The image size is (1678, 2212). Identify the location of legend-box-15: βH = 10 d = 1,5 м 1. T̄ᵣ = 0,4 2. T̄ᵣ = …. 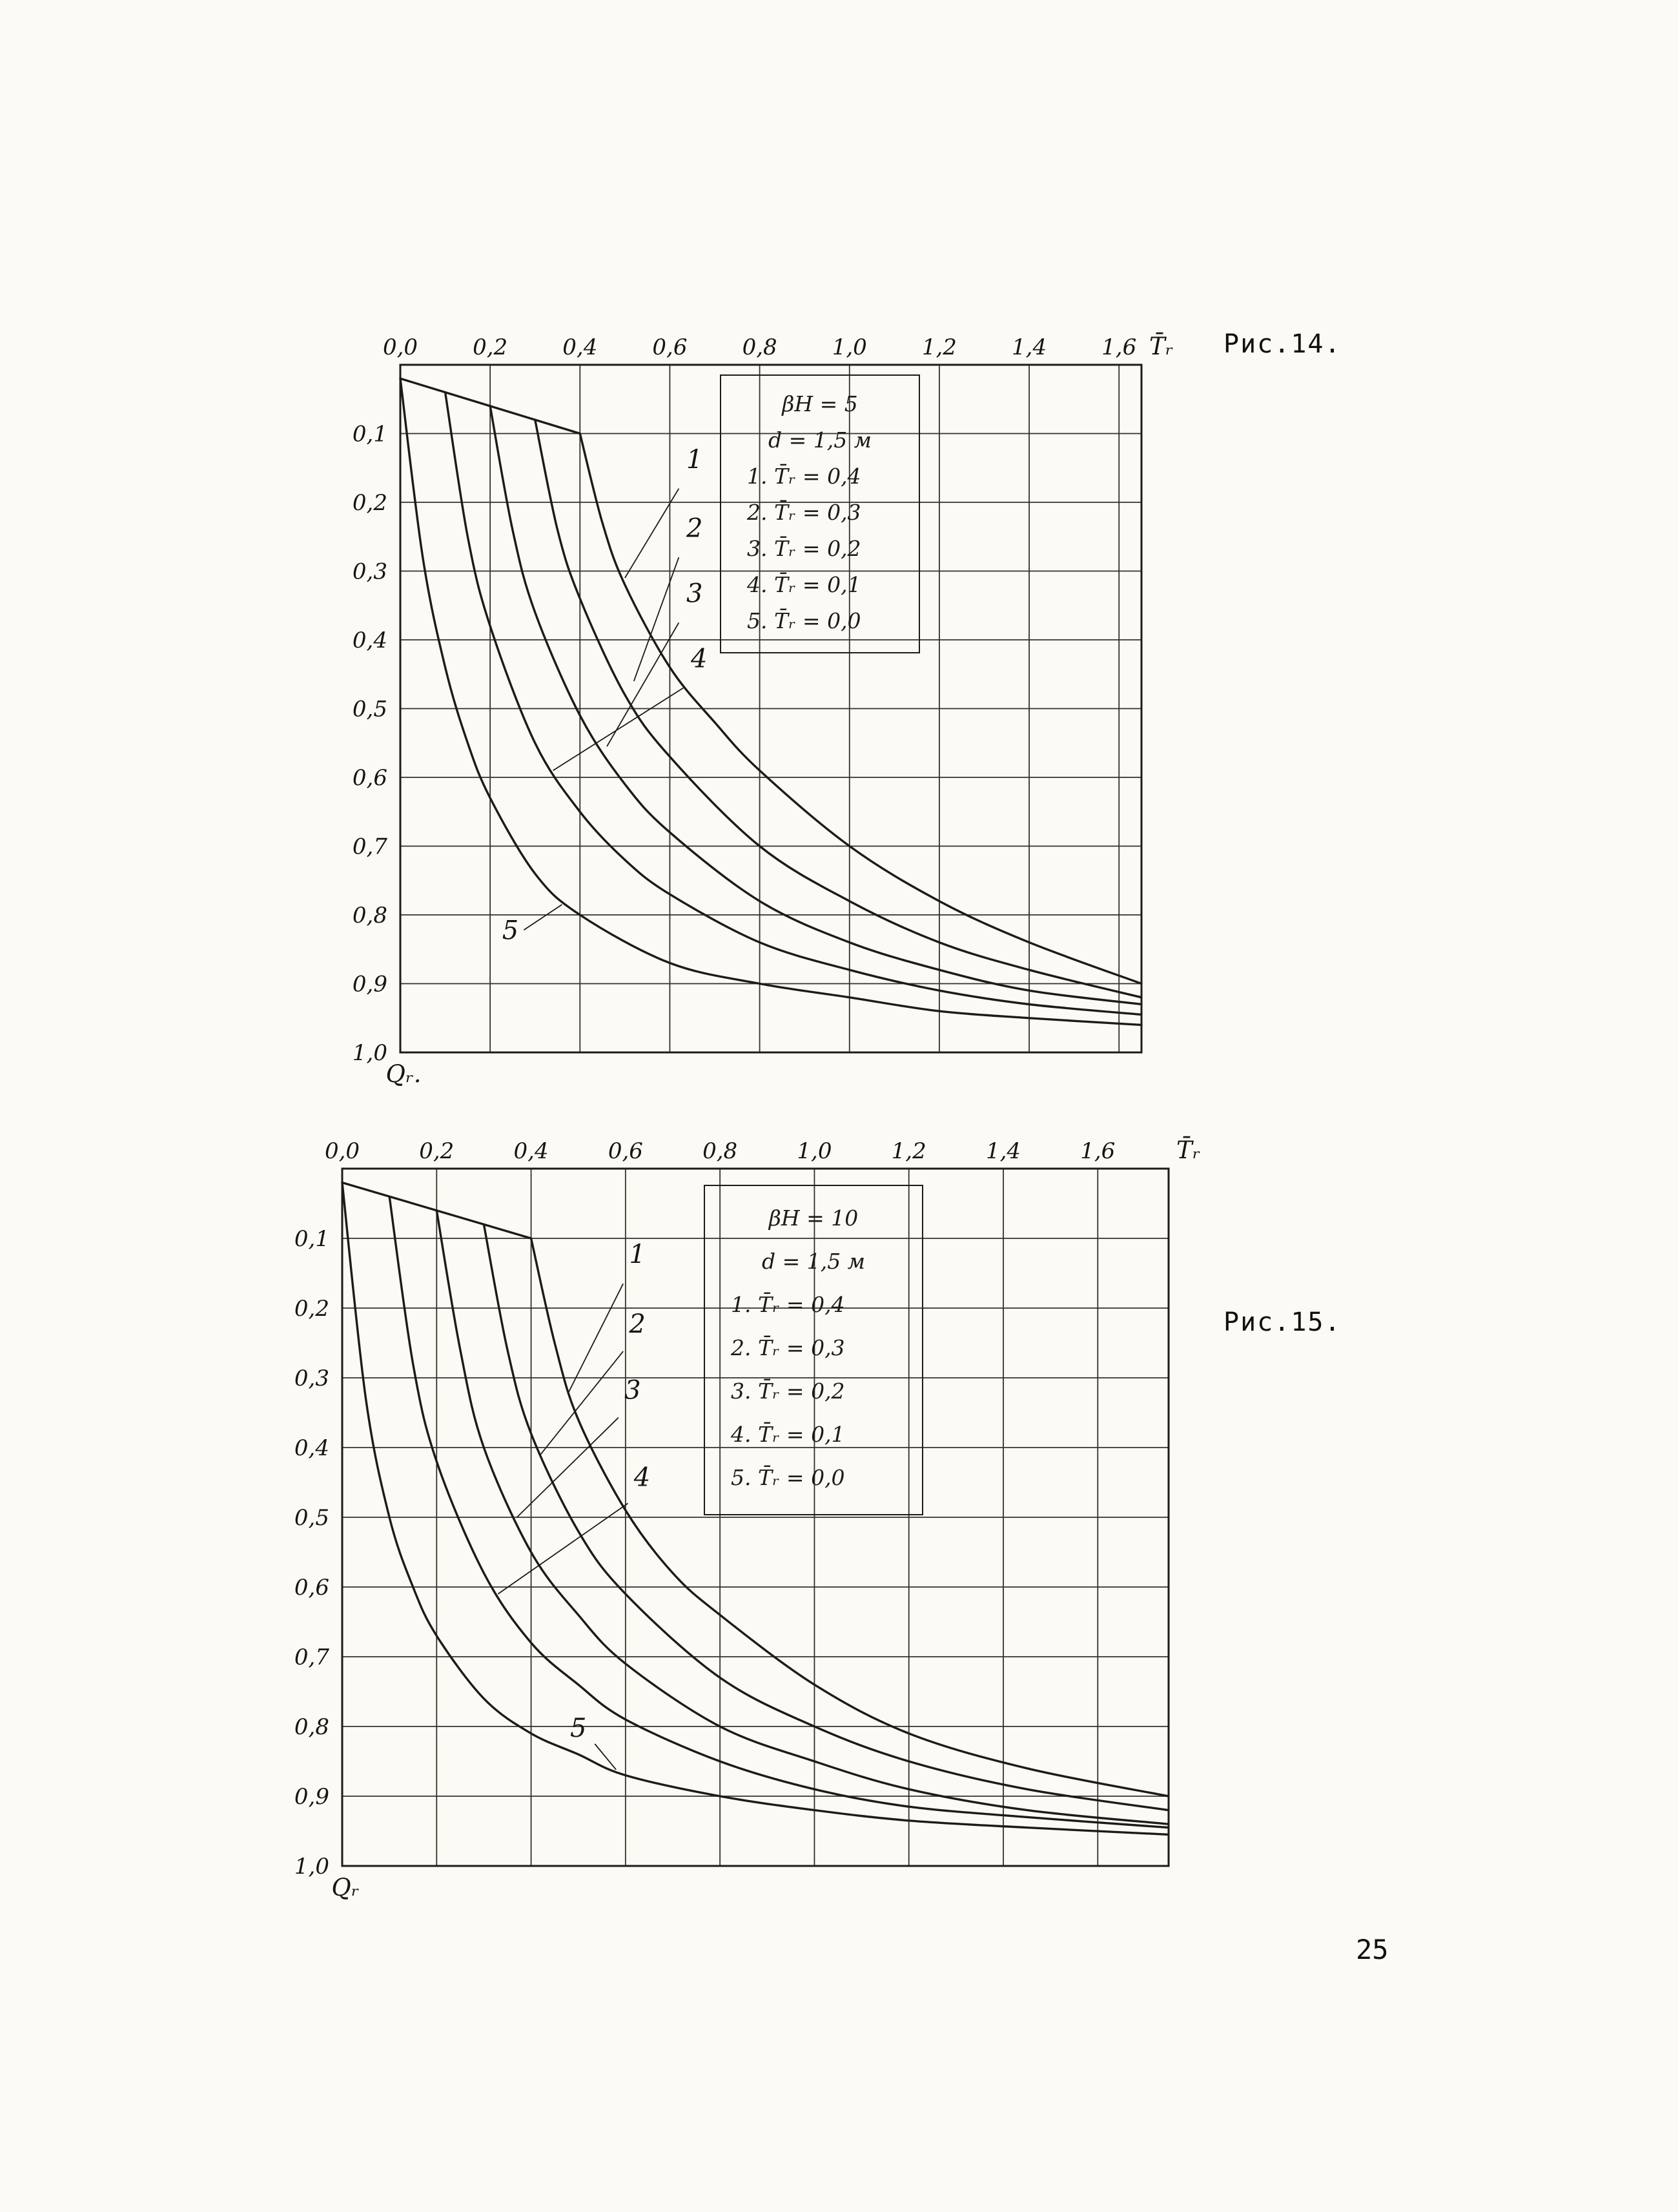
(813, 1350).